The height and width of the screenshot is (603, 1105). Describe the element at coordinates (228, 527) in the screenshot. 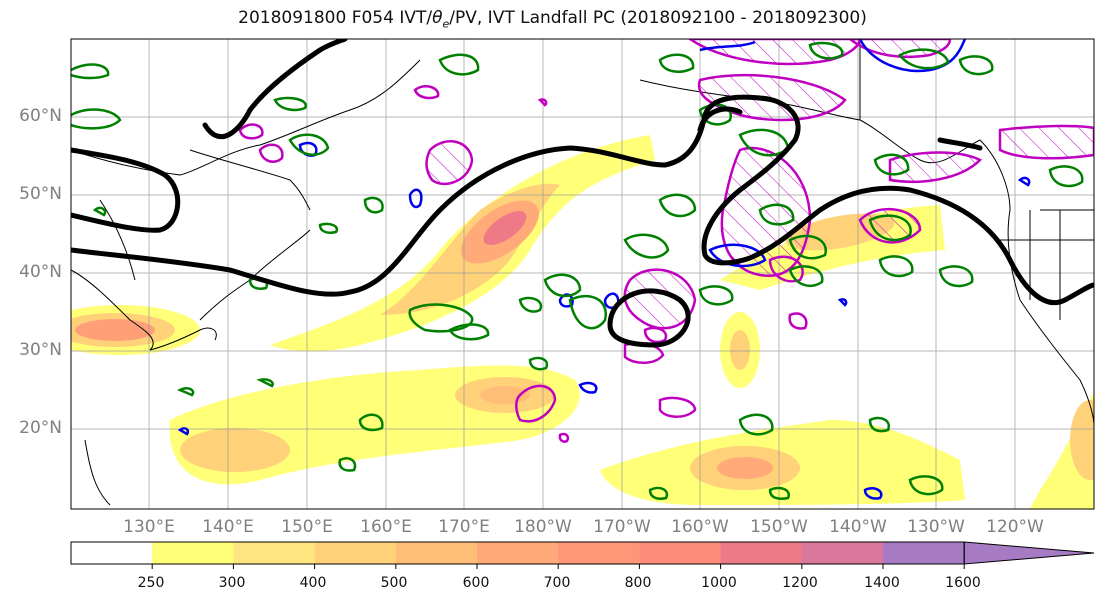

I see `lon-label-140e: 140°E` at that location.